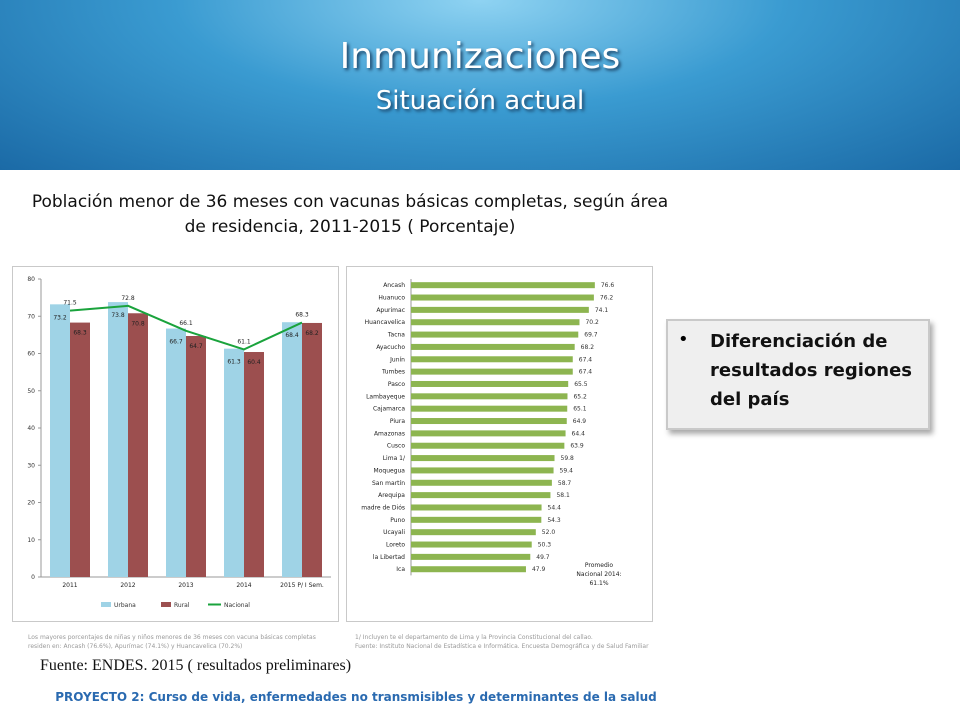 Image resolution: width=960 pixels, height=720 pixels. What do you see at coordinates (565, 483) in the screenshot?
I see `data-label: 58.7` at bounding box center [565, 483].